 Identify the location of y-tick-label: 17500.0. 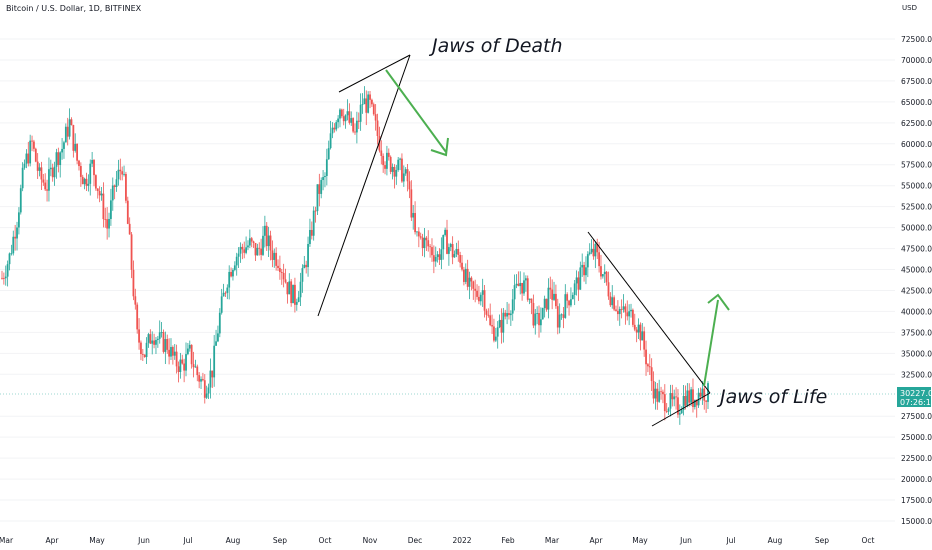
(916, 500).